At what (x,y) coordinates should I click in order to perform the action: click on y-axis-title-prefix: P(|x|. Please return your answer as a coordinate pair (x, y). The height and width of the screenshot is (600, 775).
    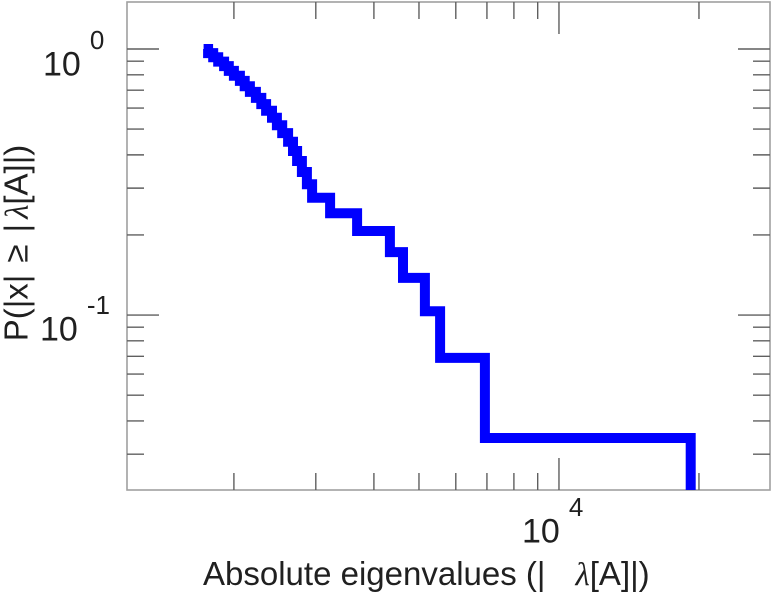
    Looking at the image, I should click on (17, 308).